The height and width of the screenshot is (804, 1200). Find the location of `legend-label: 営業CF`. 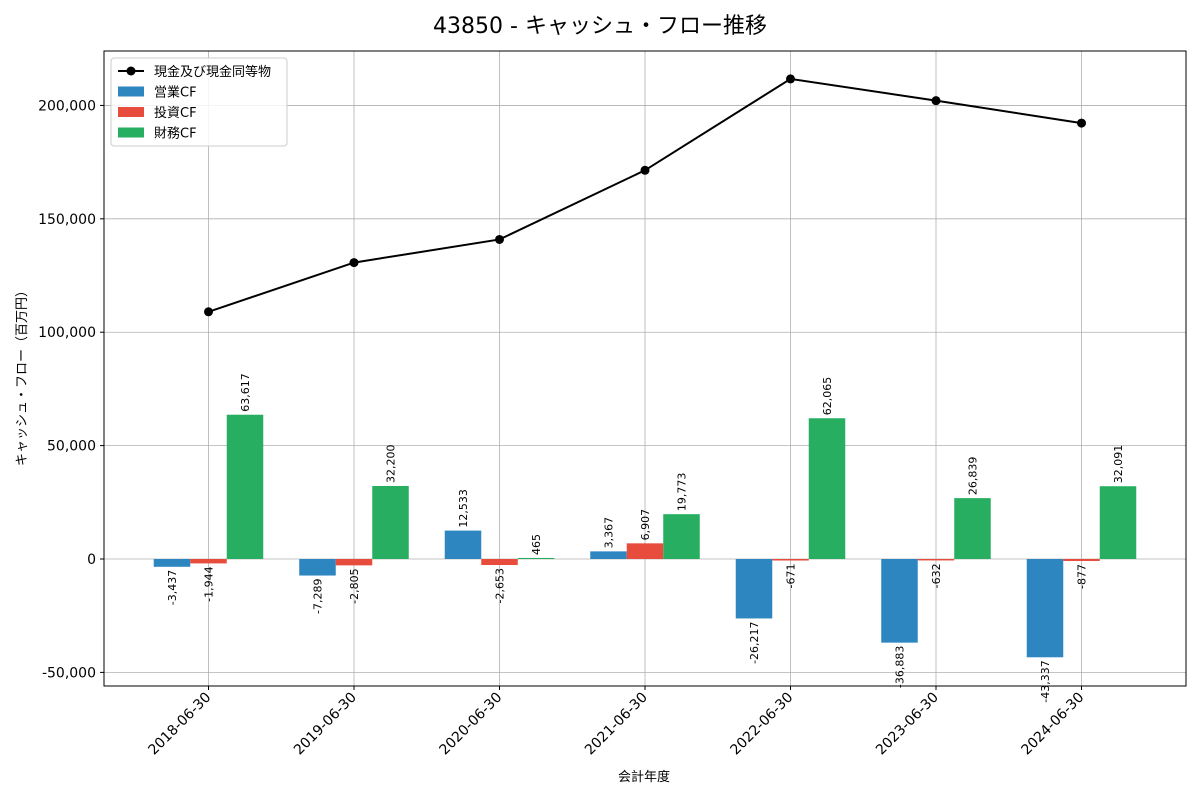

legend-label: 営業CF is located at coordinates (175, 93).